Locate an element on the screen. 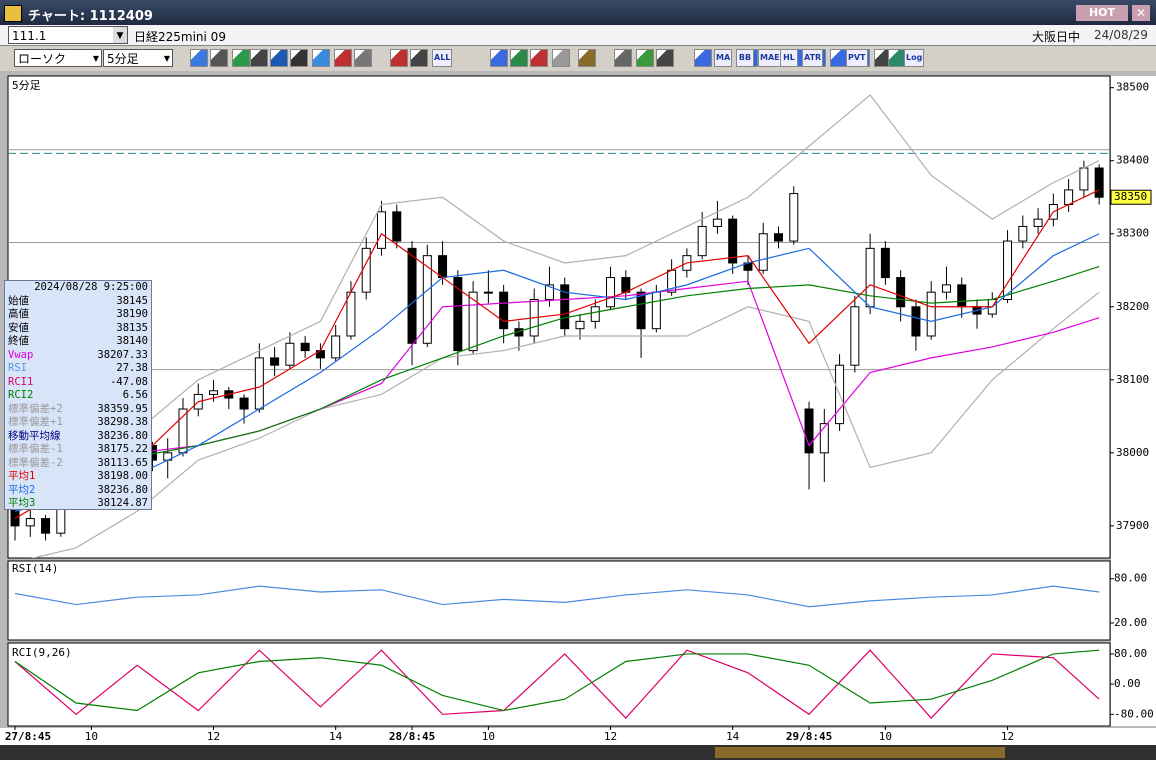 The image size is (1156, 760). info-label: 標準偏差+1 is located at coordinates (35, 422).